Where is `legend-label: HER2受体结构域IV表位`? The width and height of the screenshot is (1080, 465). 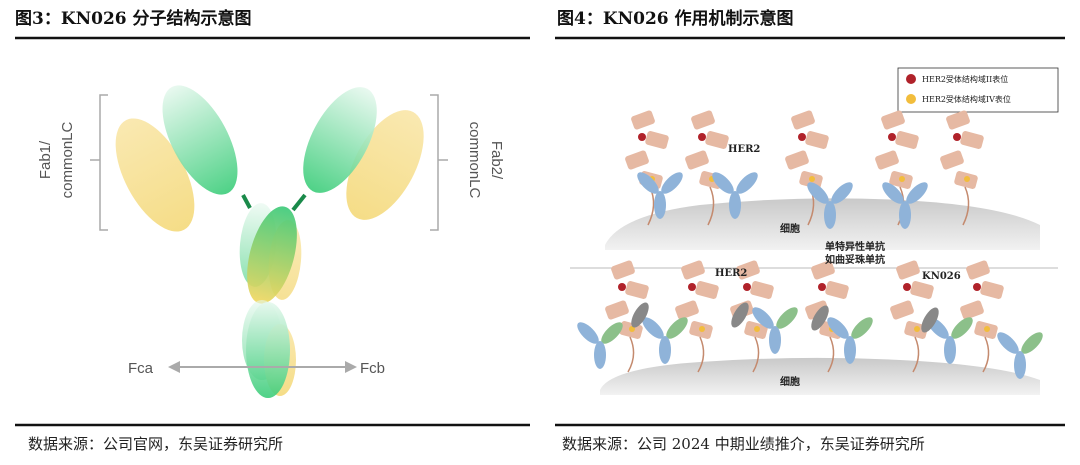 legend-label: HER2受体结构域IV表位 is located at coordinates (966, 99).